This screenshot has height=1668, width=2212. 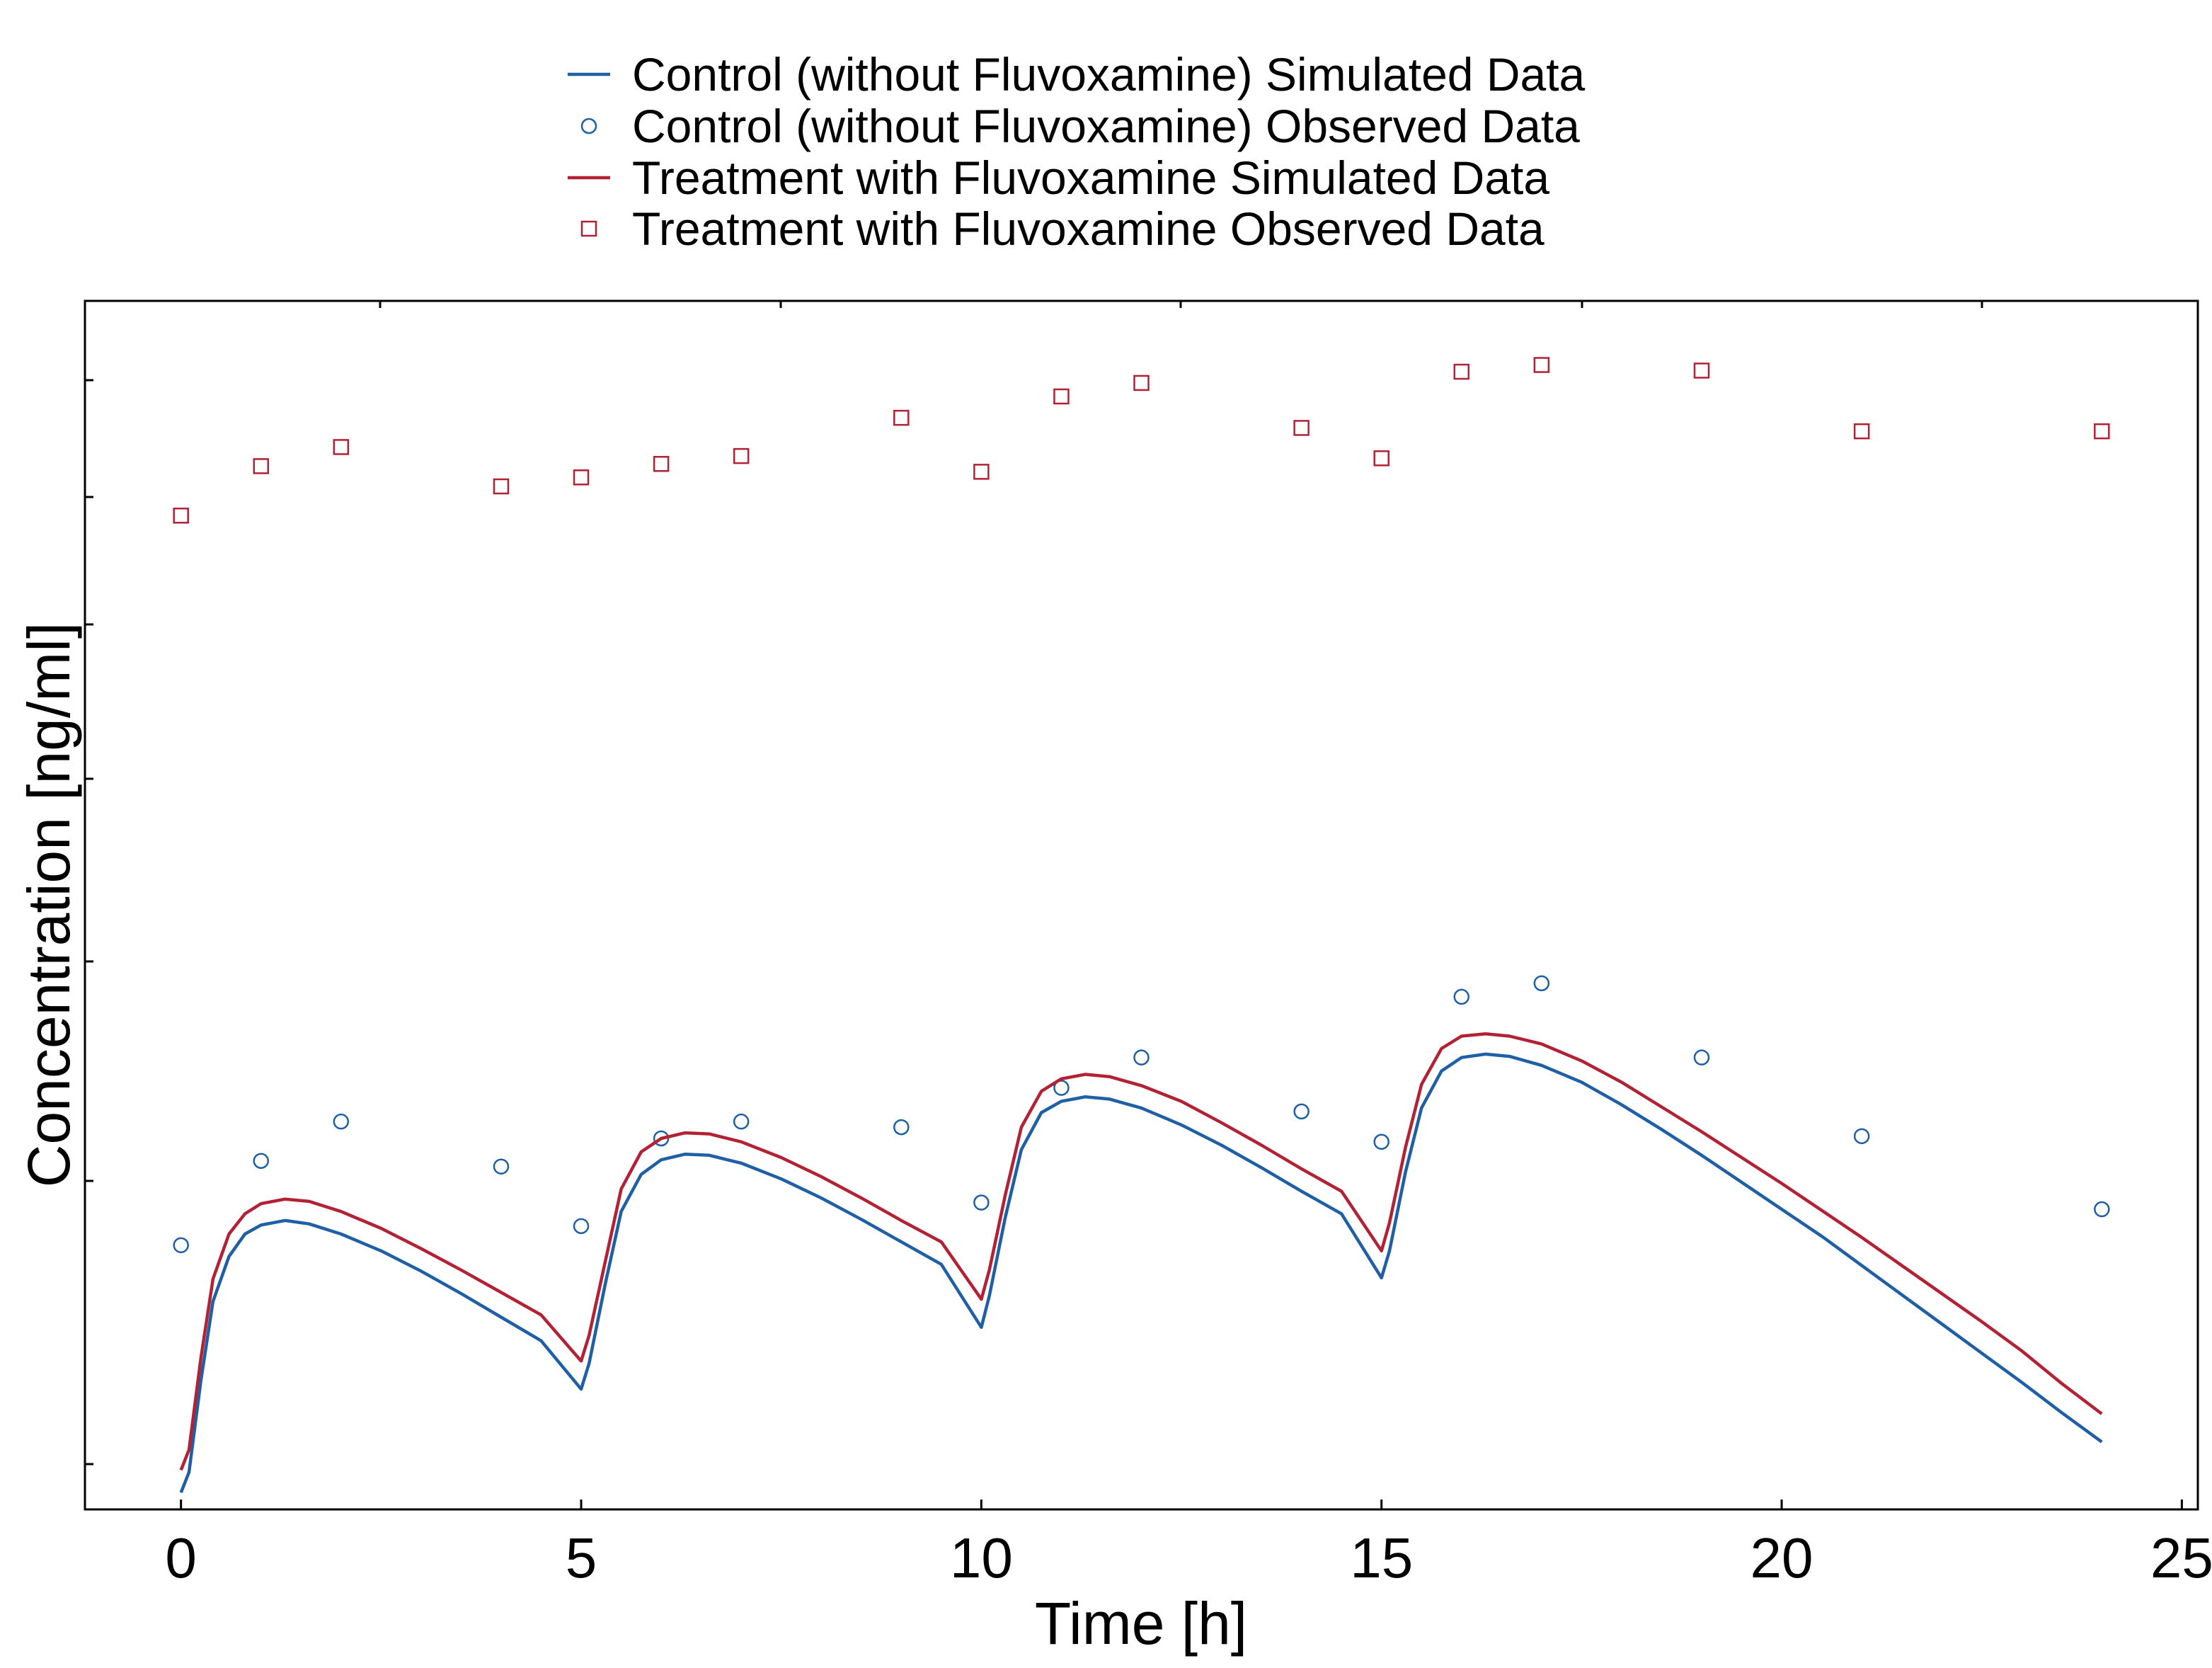 What do you see at coordinates (1188, 1544) in the screenshot?
I see `x-axis: 0 5 10 15 20 25` at bounding box center [1188, 1544].